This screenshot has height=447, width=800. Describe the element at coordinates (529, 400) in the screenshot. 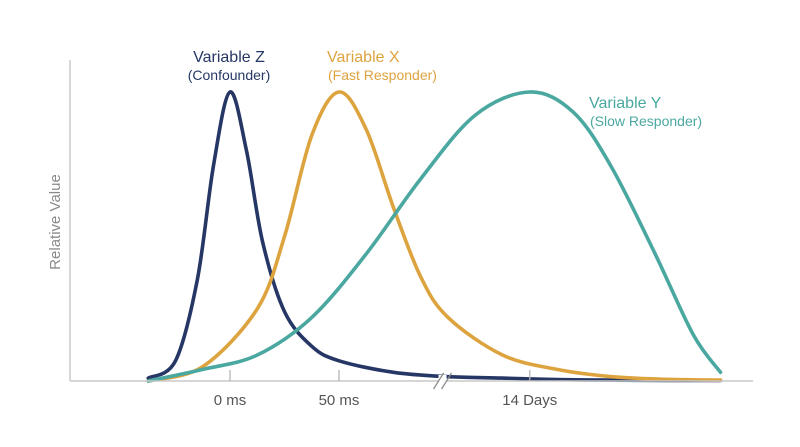

I see `x-tick-label: 14 Days` at that location.